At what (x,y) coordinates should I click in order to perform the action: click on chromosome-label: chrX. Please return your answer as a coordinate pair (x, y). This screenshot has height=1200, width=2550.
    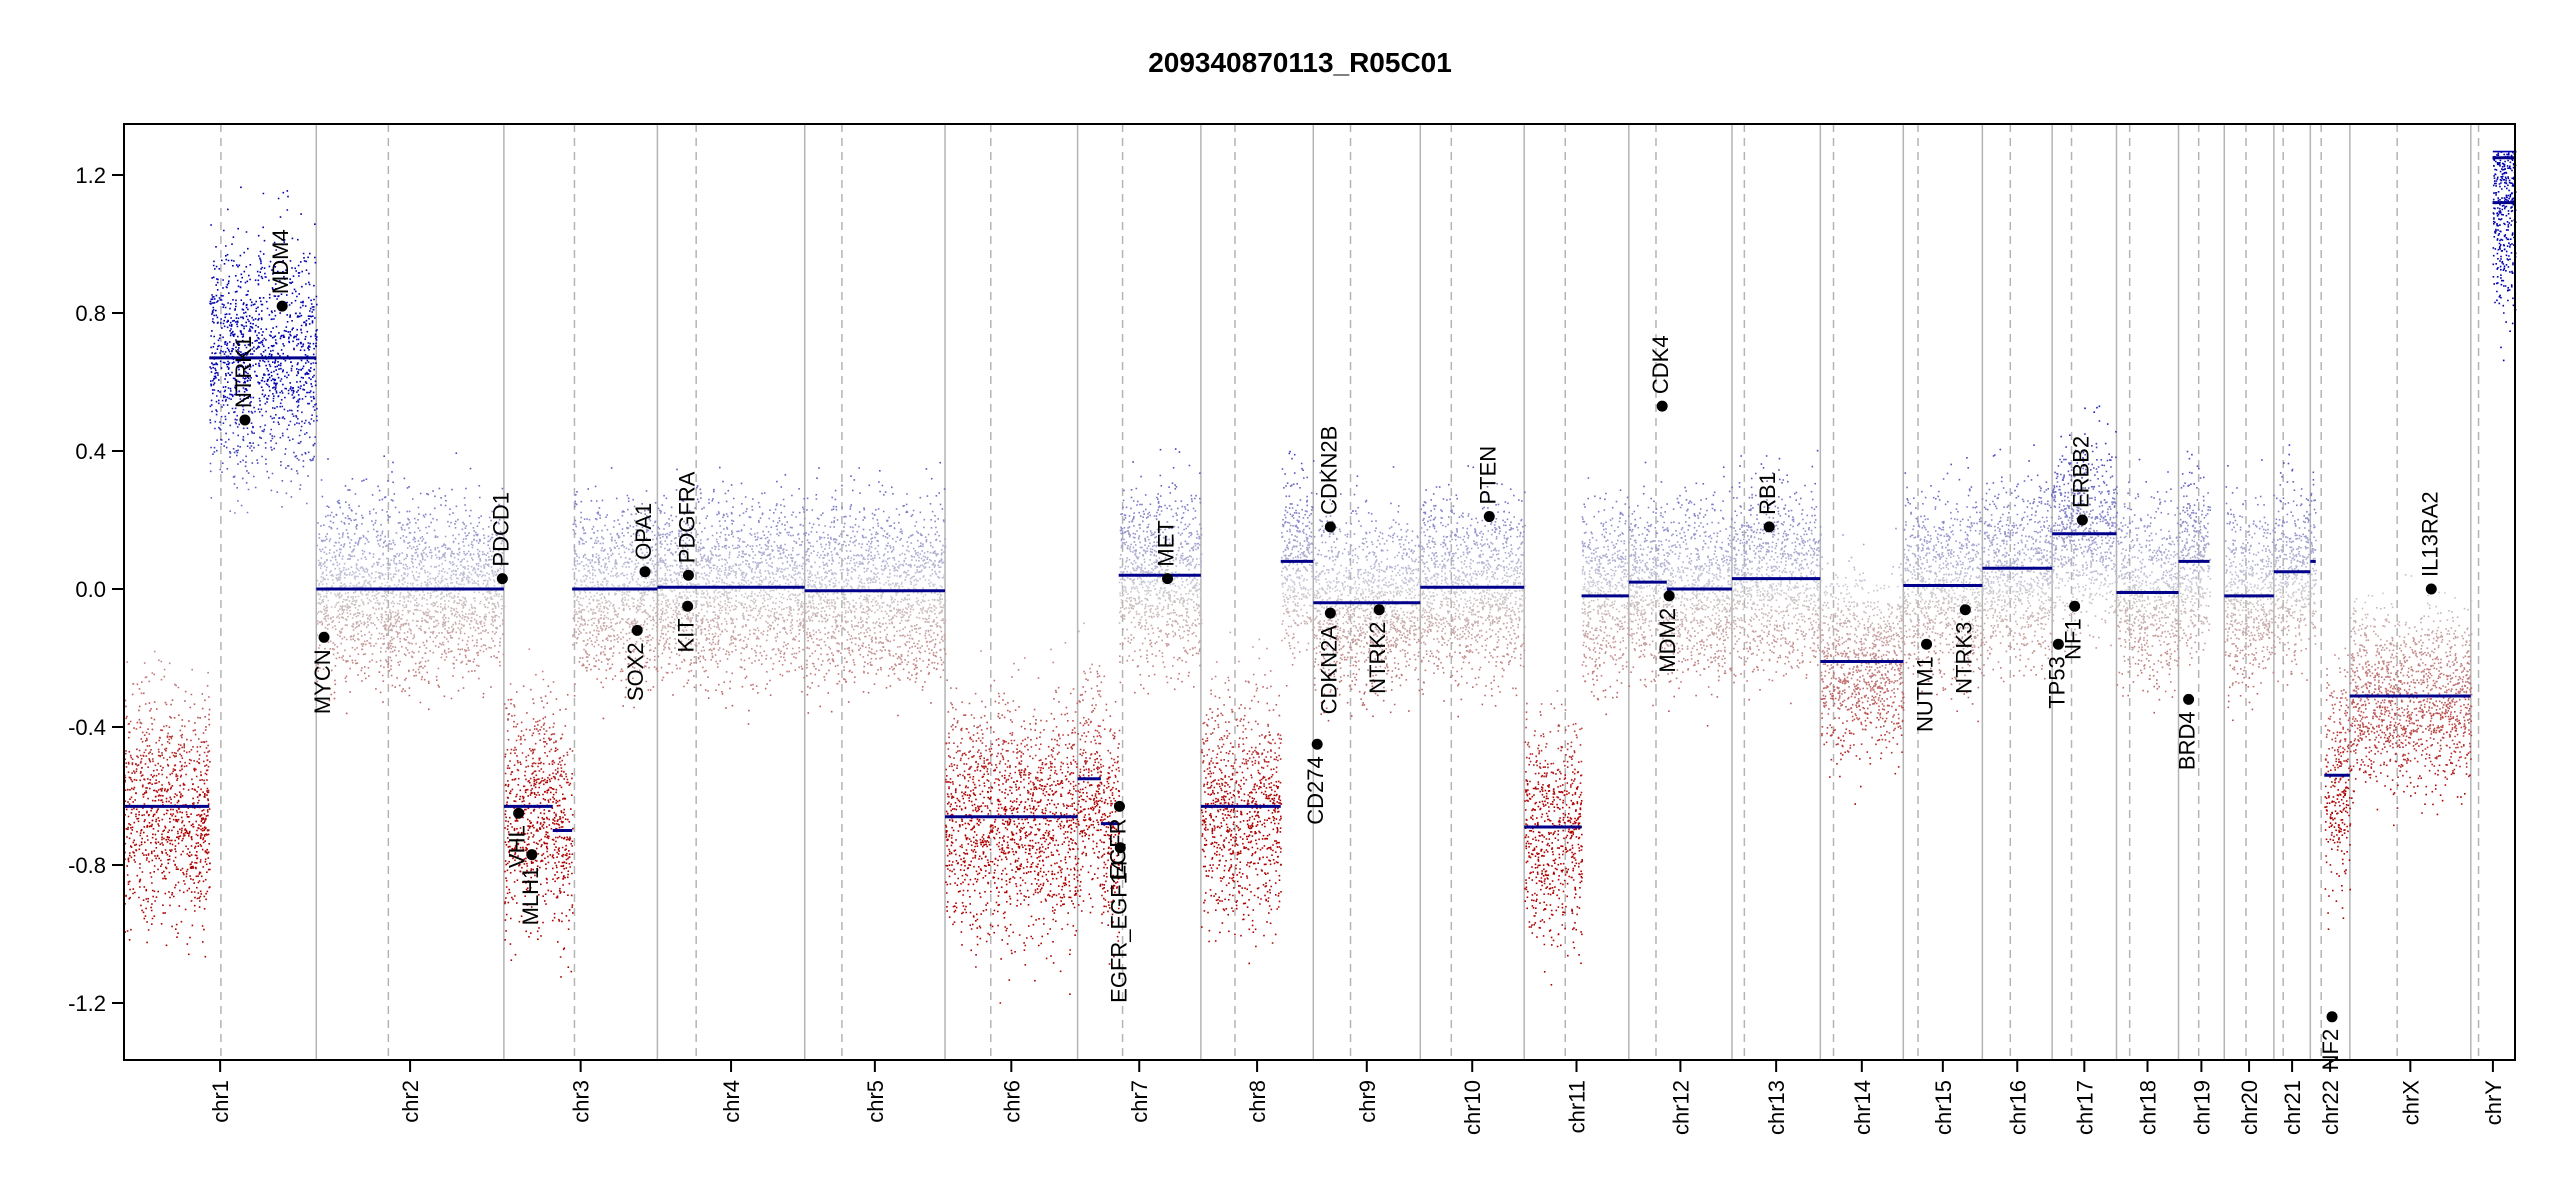
    Looking at the image, I should click on (2410, 1103).